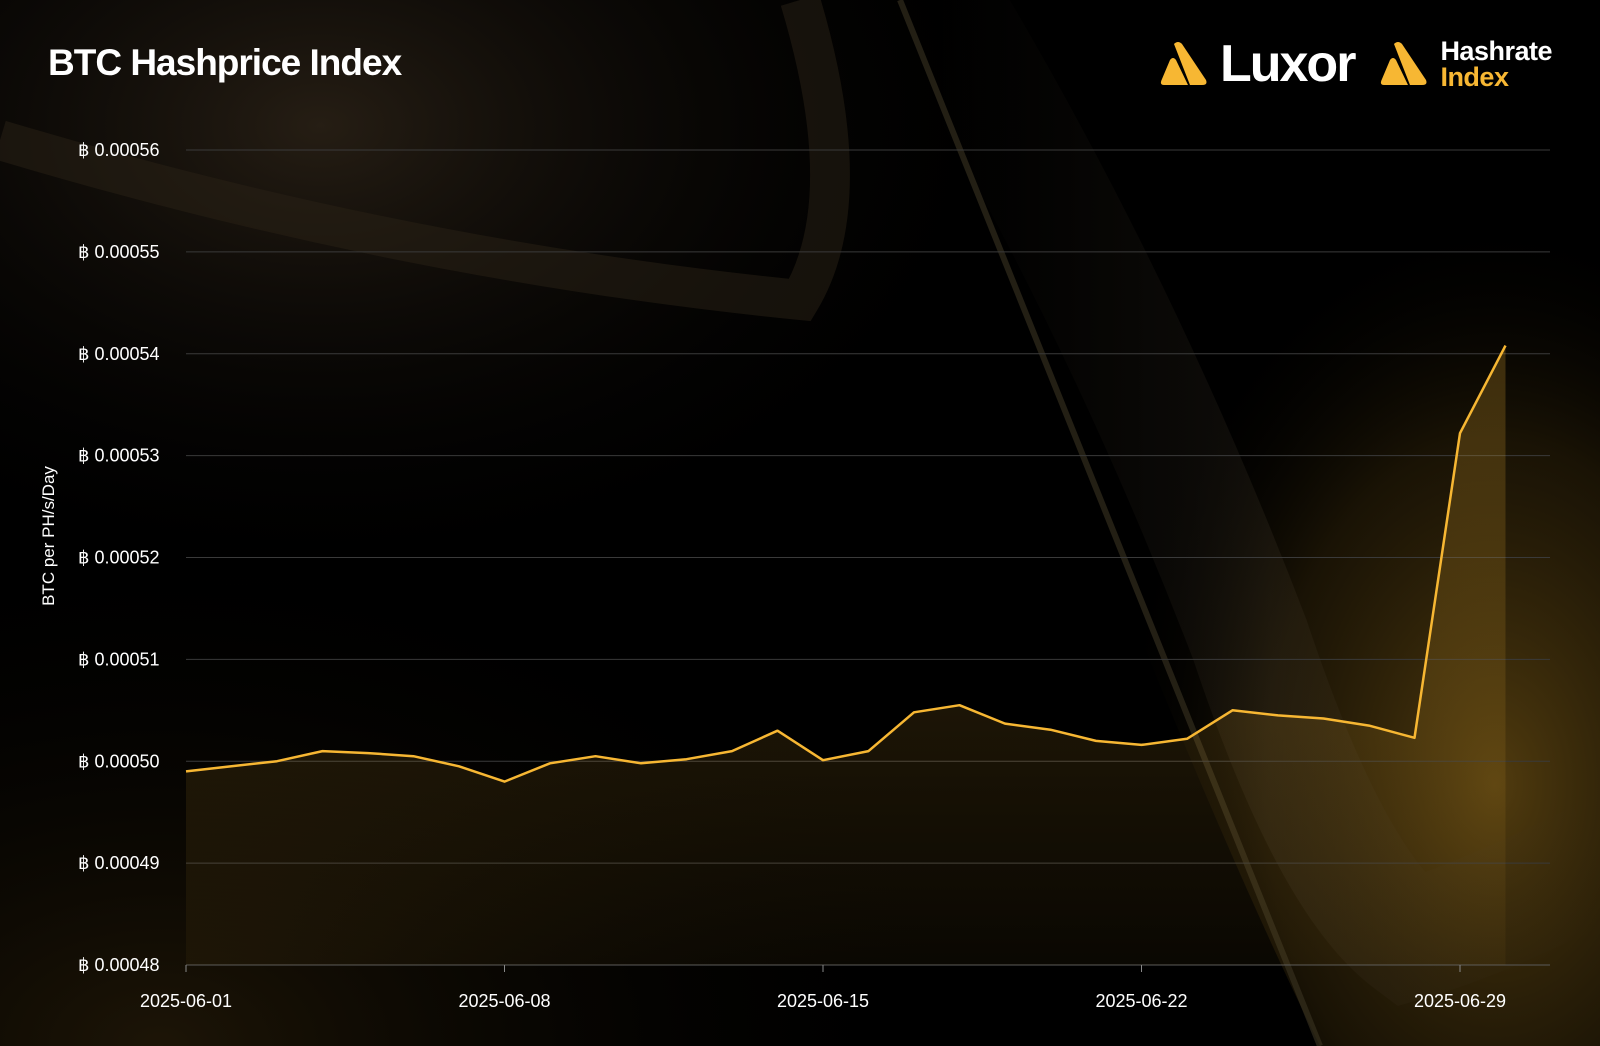 Image resolution: width=1600 pixels, height=1046 pixels. Describe the element at coordinates (119, 761) in the screenshot. I see `y-tick-label: ฿ 0.00050` at that location.